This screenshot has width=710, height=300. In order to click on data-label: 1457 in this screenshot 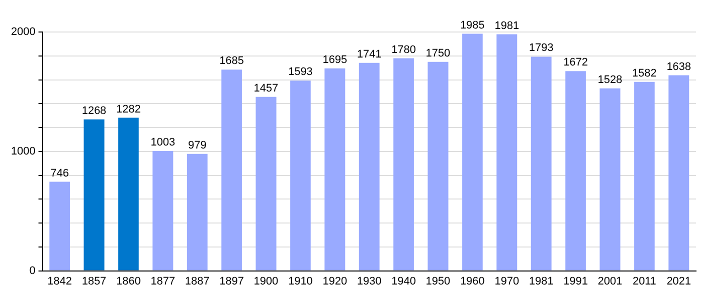, I will do `click(266, 88)`.